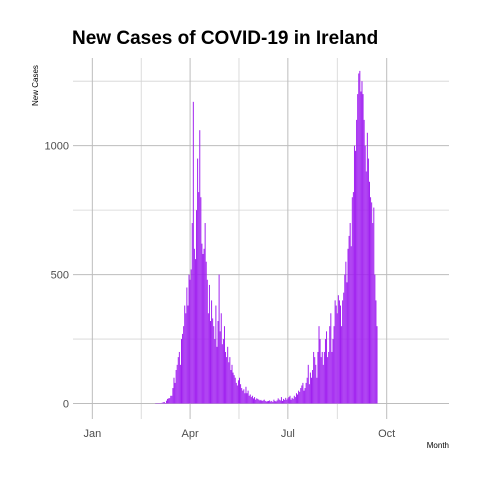 This screenshot has width=480, height=480. What do you see at coordinates (60, 276) in the screenshot?
I see `y-tick-label: 500` at bounding box center [60, 276].